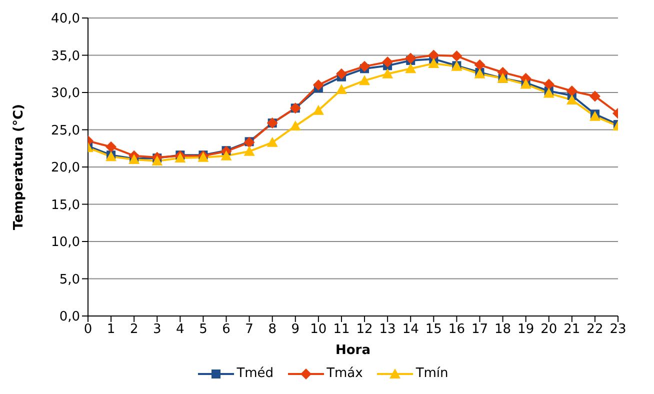  Describe the element at coordinates (344, 373) in the screenshot. I see `legend-label: Tmáx` at that location.